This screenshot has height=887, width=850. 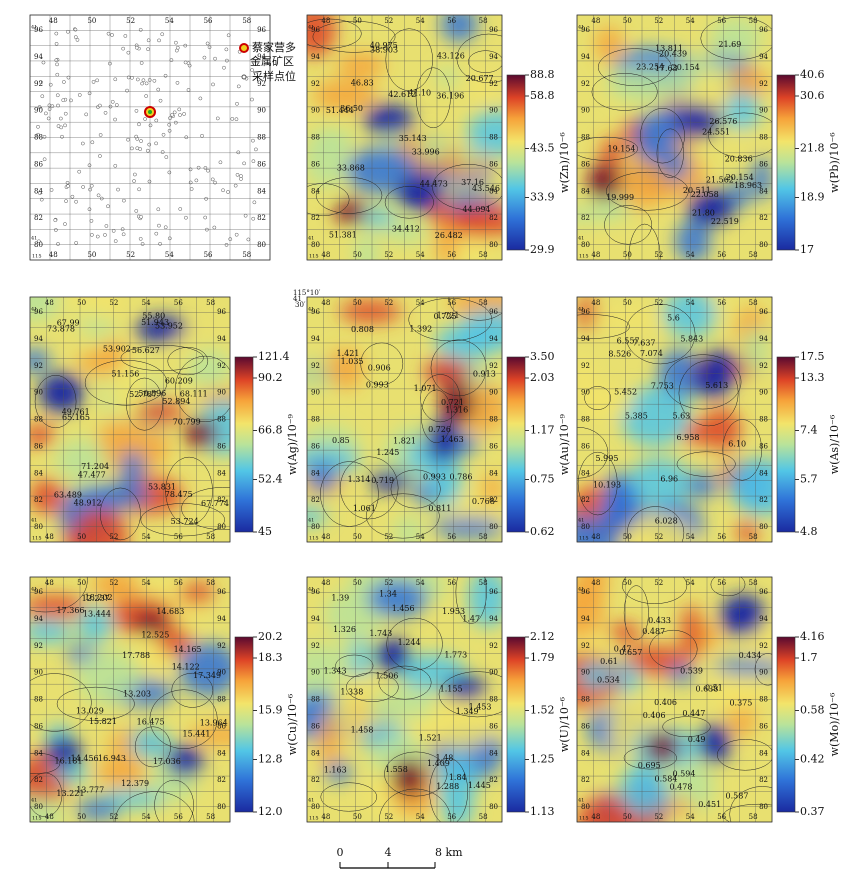 I want to click on colorbar-label: 18.9, so click(x=812, y=197).